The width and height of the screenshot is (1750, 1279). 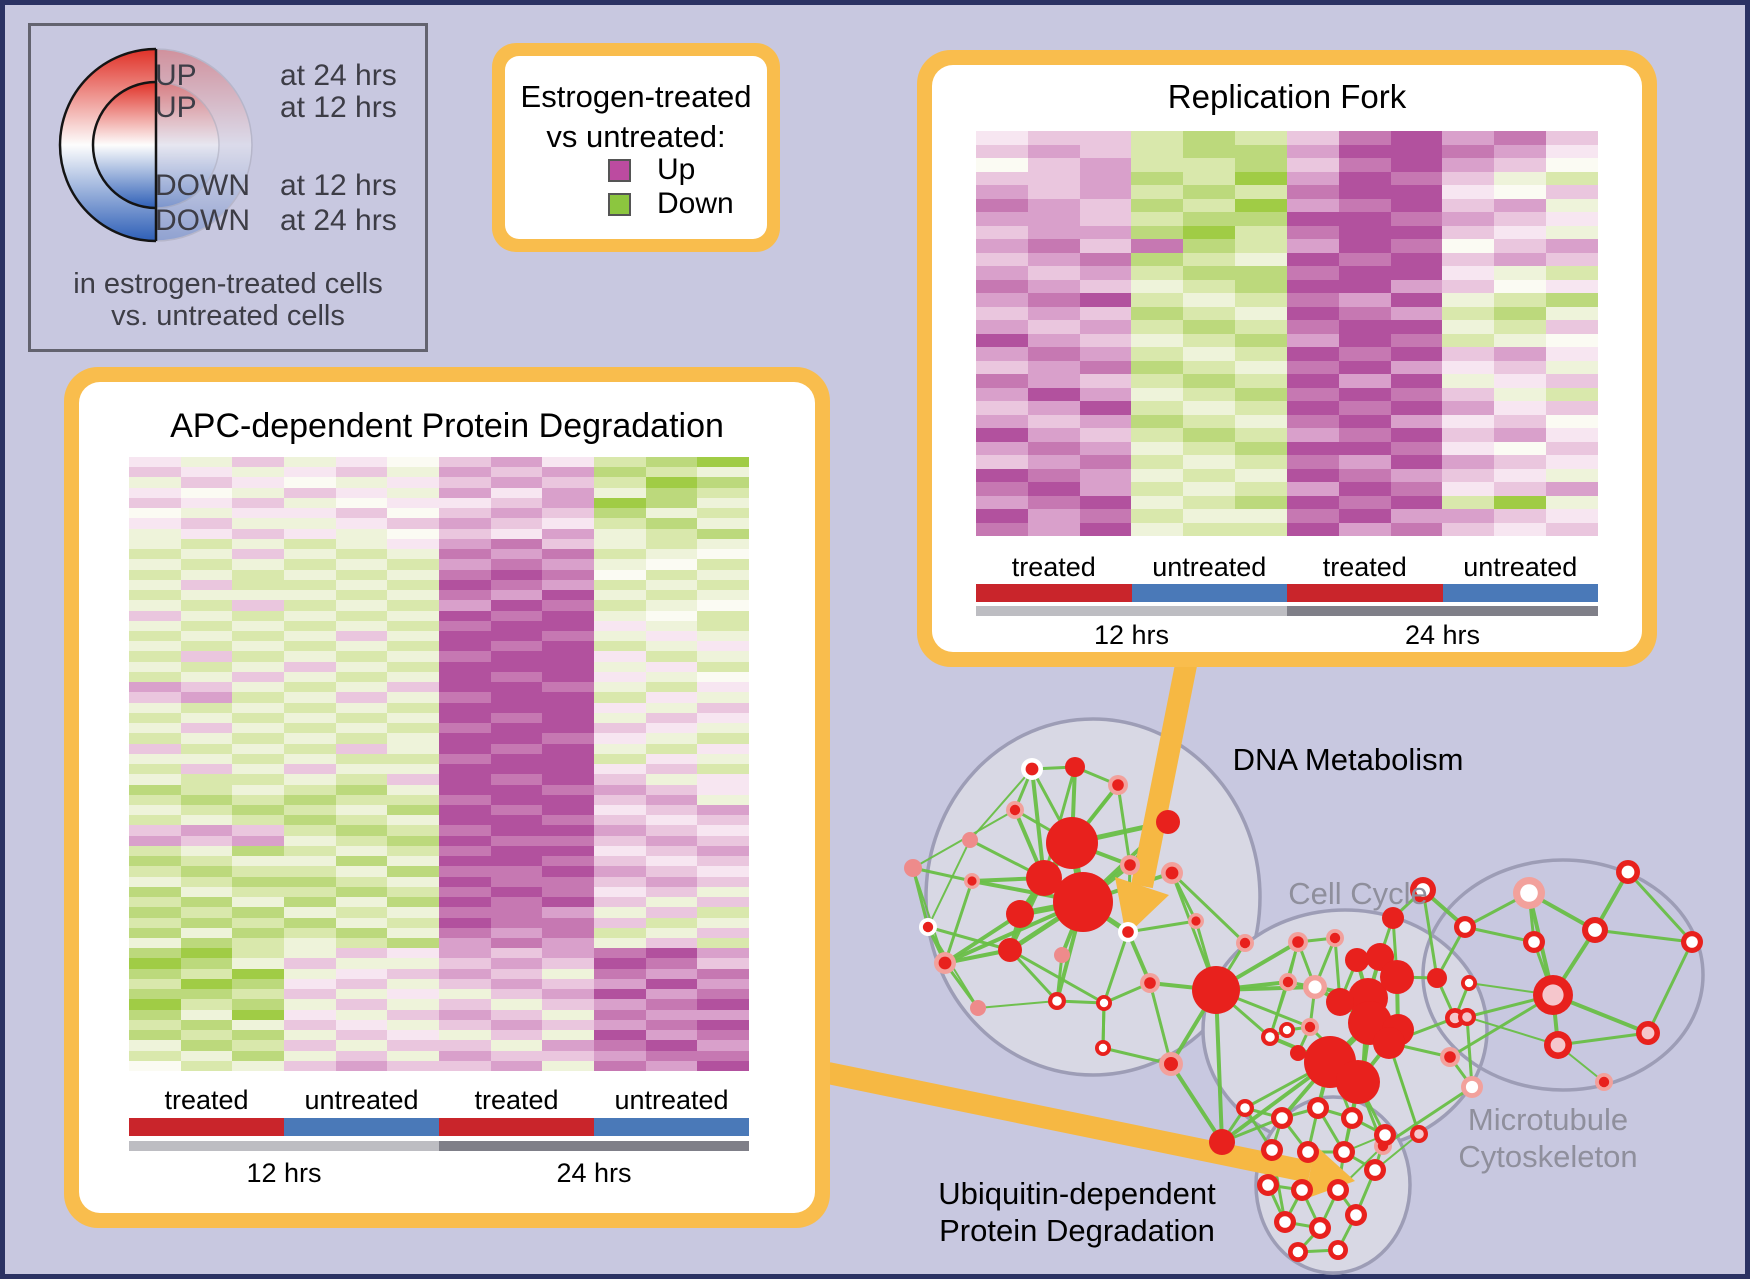 What do you see at coordinates (1077, 1193) in the screenshot?
I see `cluster-label-ubiquitin: Ubiquitin-dependent` at bounding box center [1077, 1193].